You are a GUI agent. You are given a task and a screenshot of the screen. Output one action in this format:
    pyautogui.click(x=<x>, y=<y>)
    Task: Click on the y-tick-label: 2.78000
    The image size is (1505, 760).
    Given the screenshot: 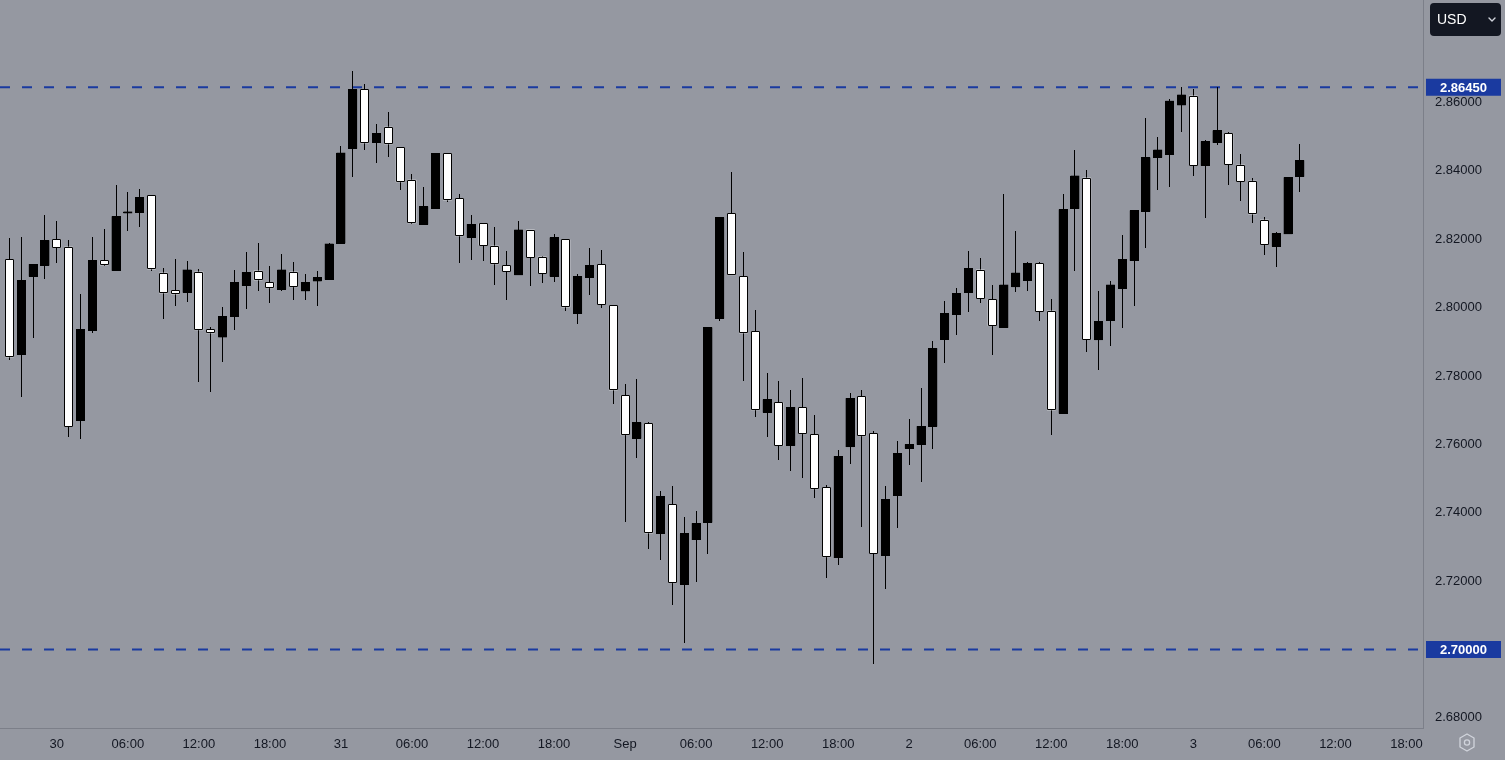 What is the action you would take?
    pyautogui.click(x=1458, y=375)
    